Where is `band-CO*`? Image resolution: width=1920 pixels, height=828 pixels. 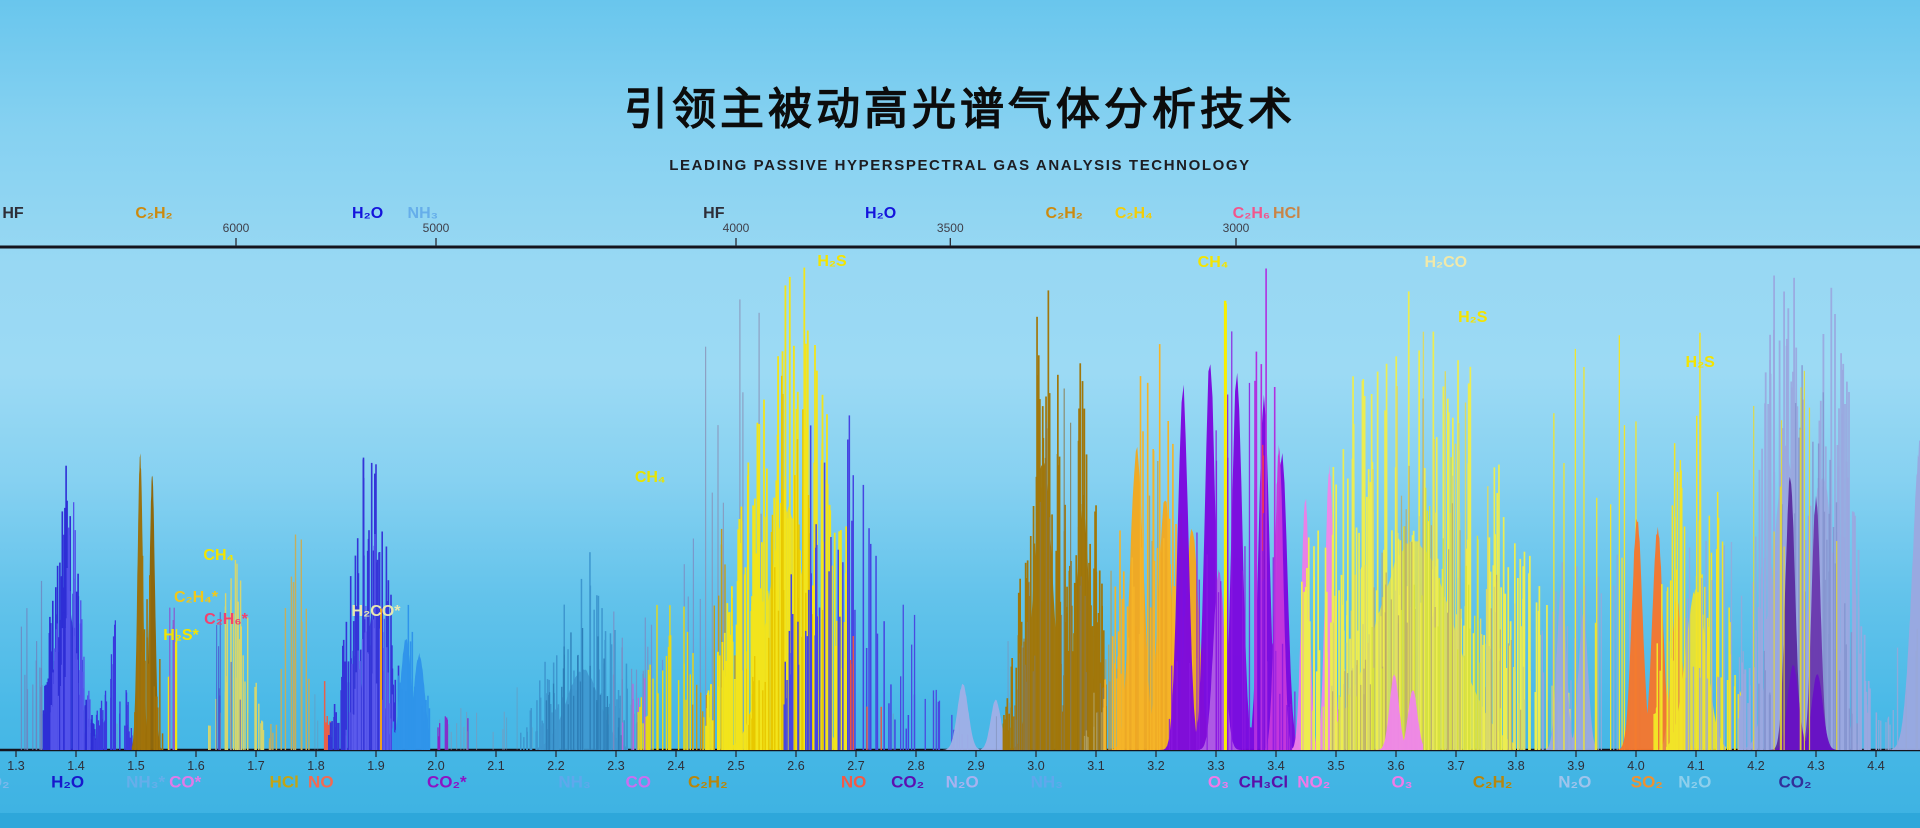 band-CO* is located at coordinates (172, 678).